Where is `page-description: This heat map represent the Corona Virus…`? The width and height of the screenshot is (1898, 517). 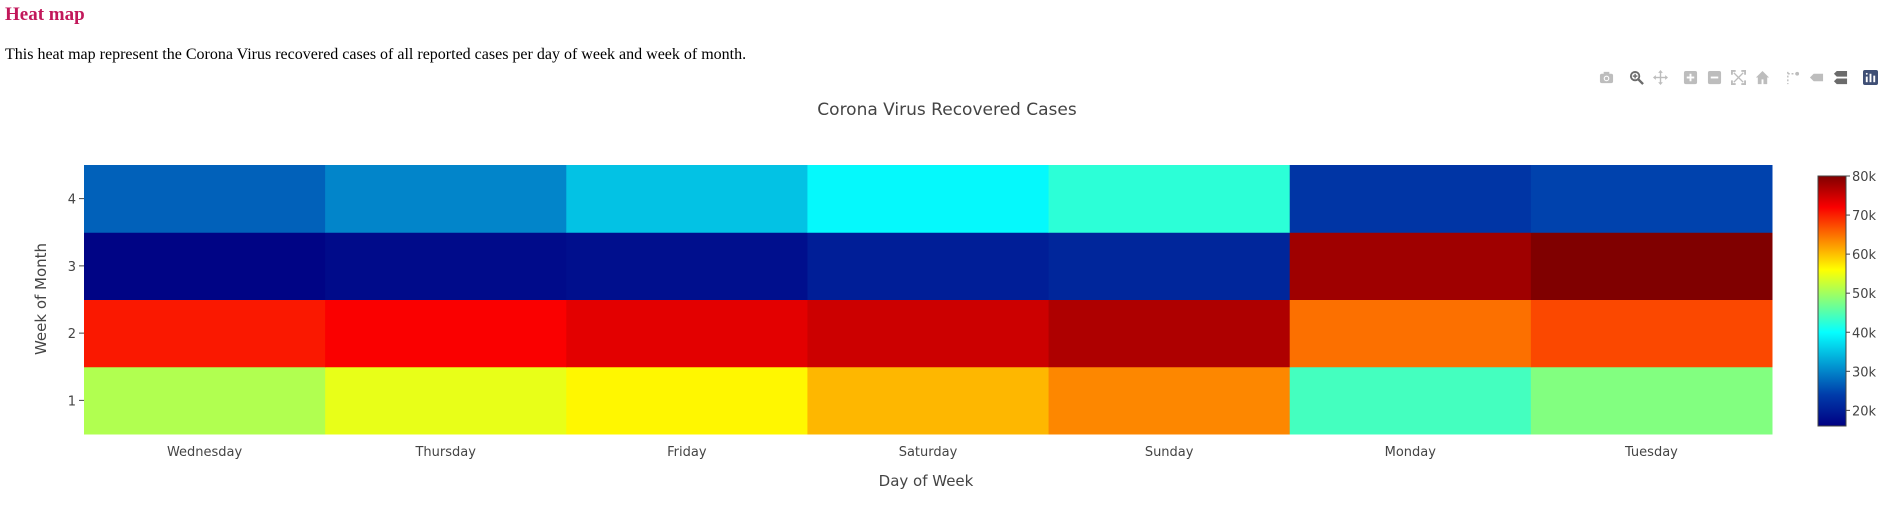 page-description: This heat map represent the Corona Virus… is located at coordinates (376, 54).